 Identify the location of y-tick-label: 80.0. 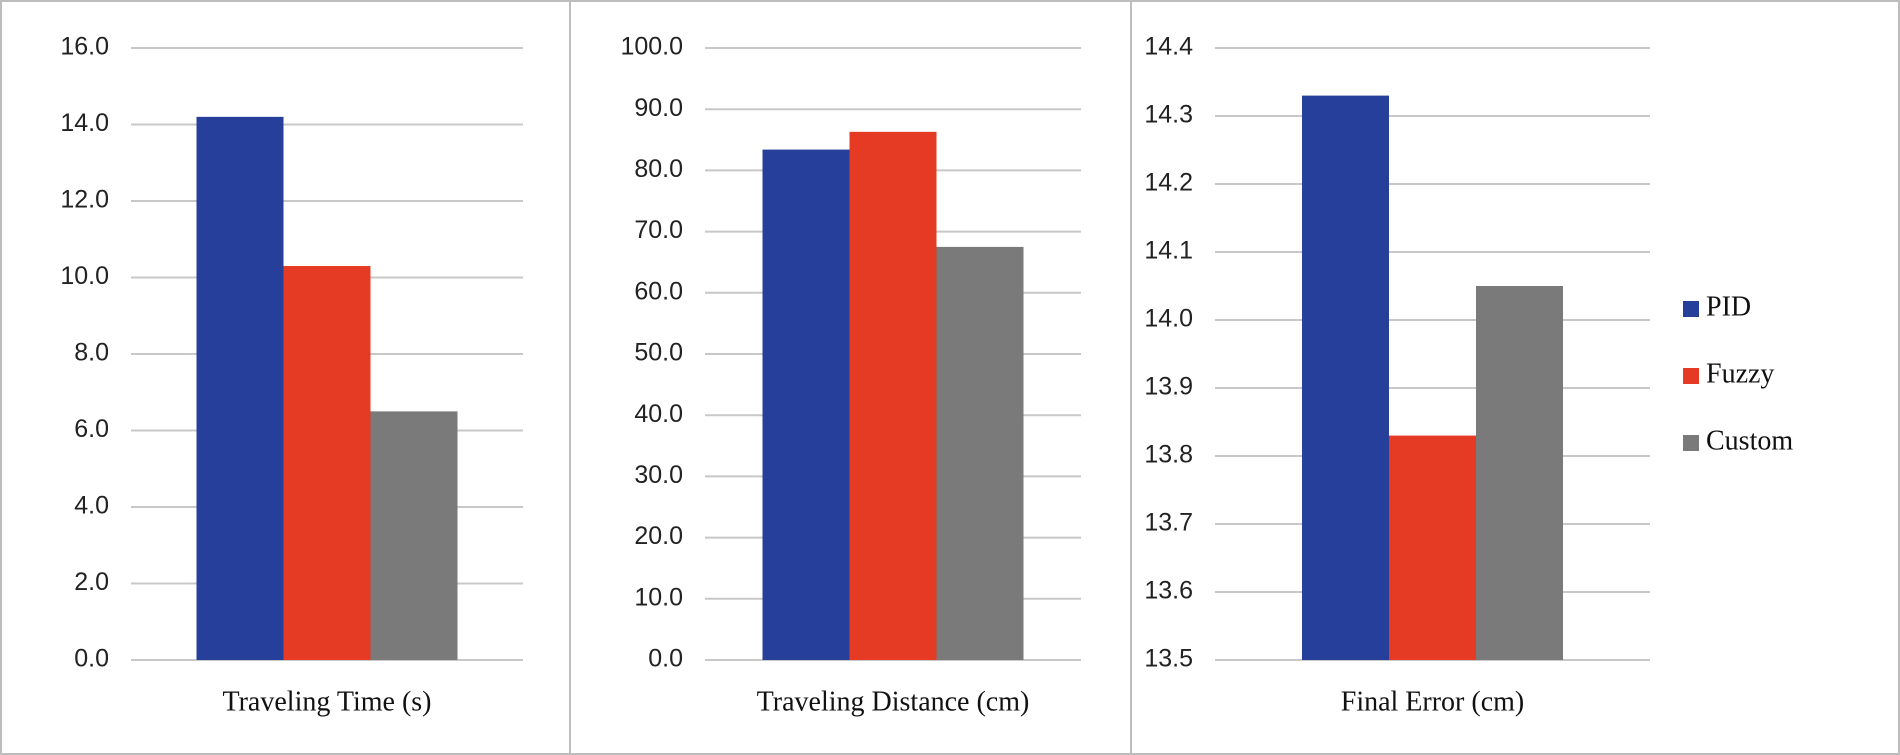
(658, 169).